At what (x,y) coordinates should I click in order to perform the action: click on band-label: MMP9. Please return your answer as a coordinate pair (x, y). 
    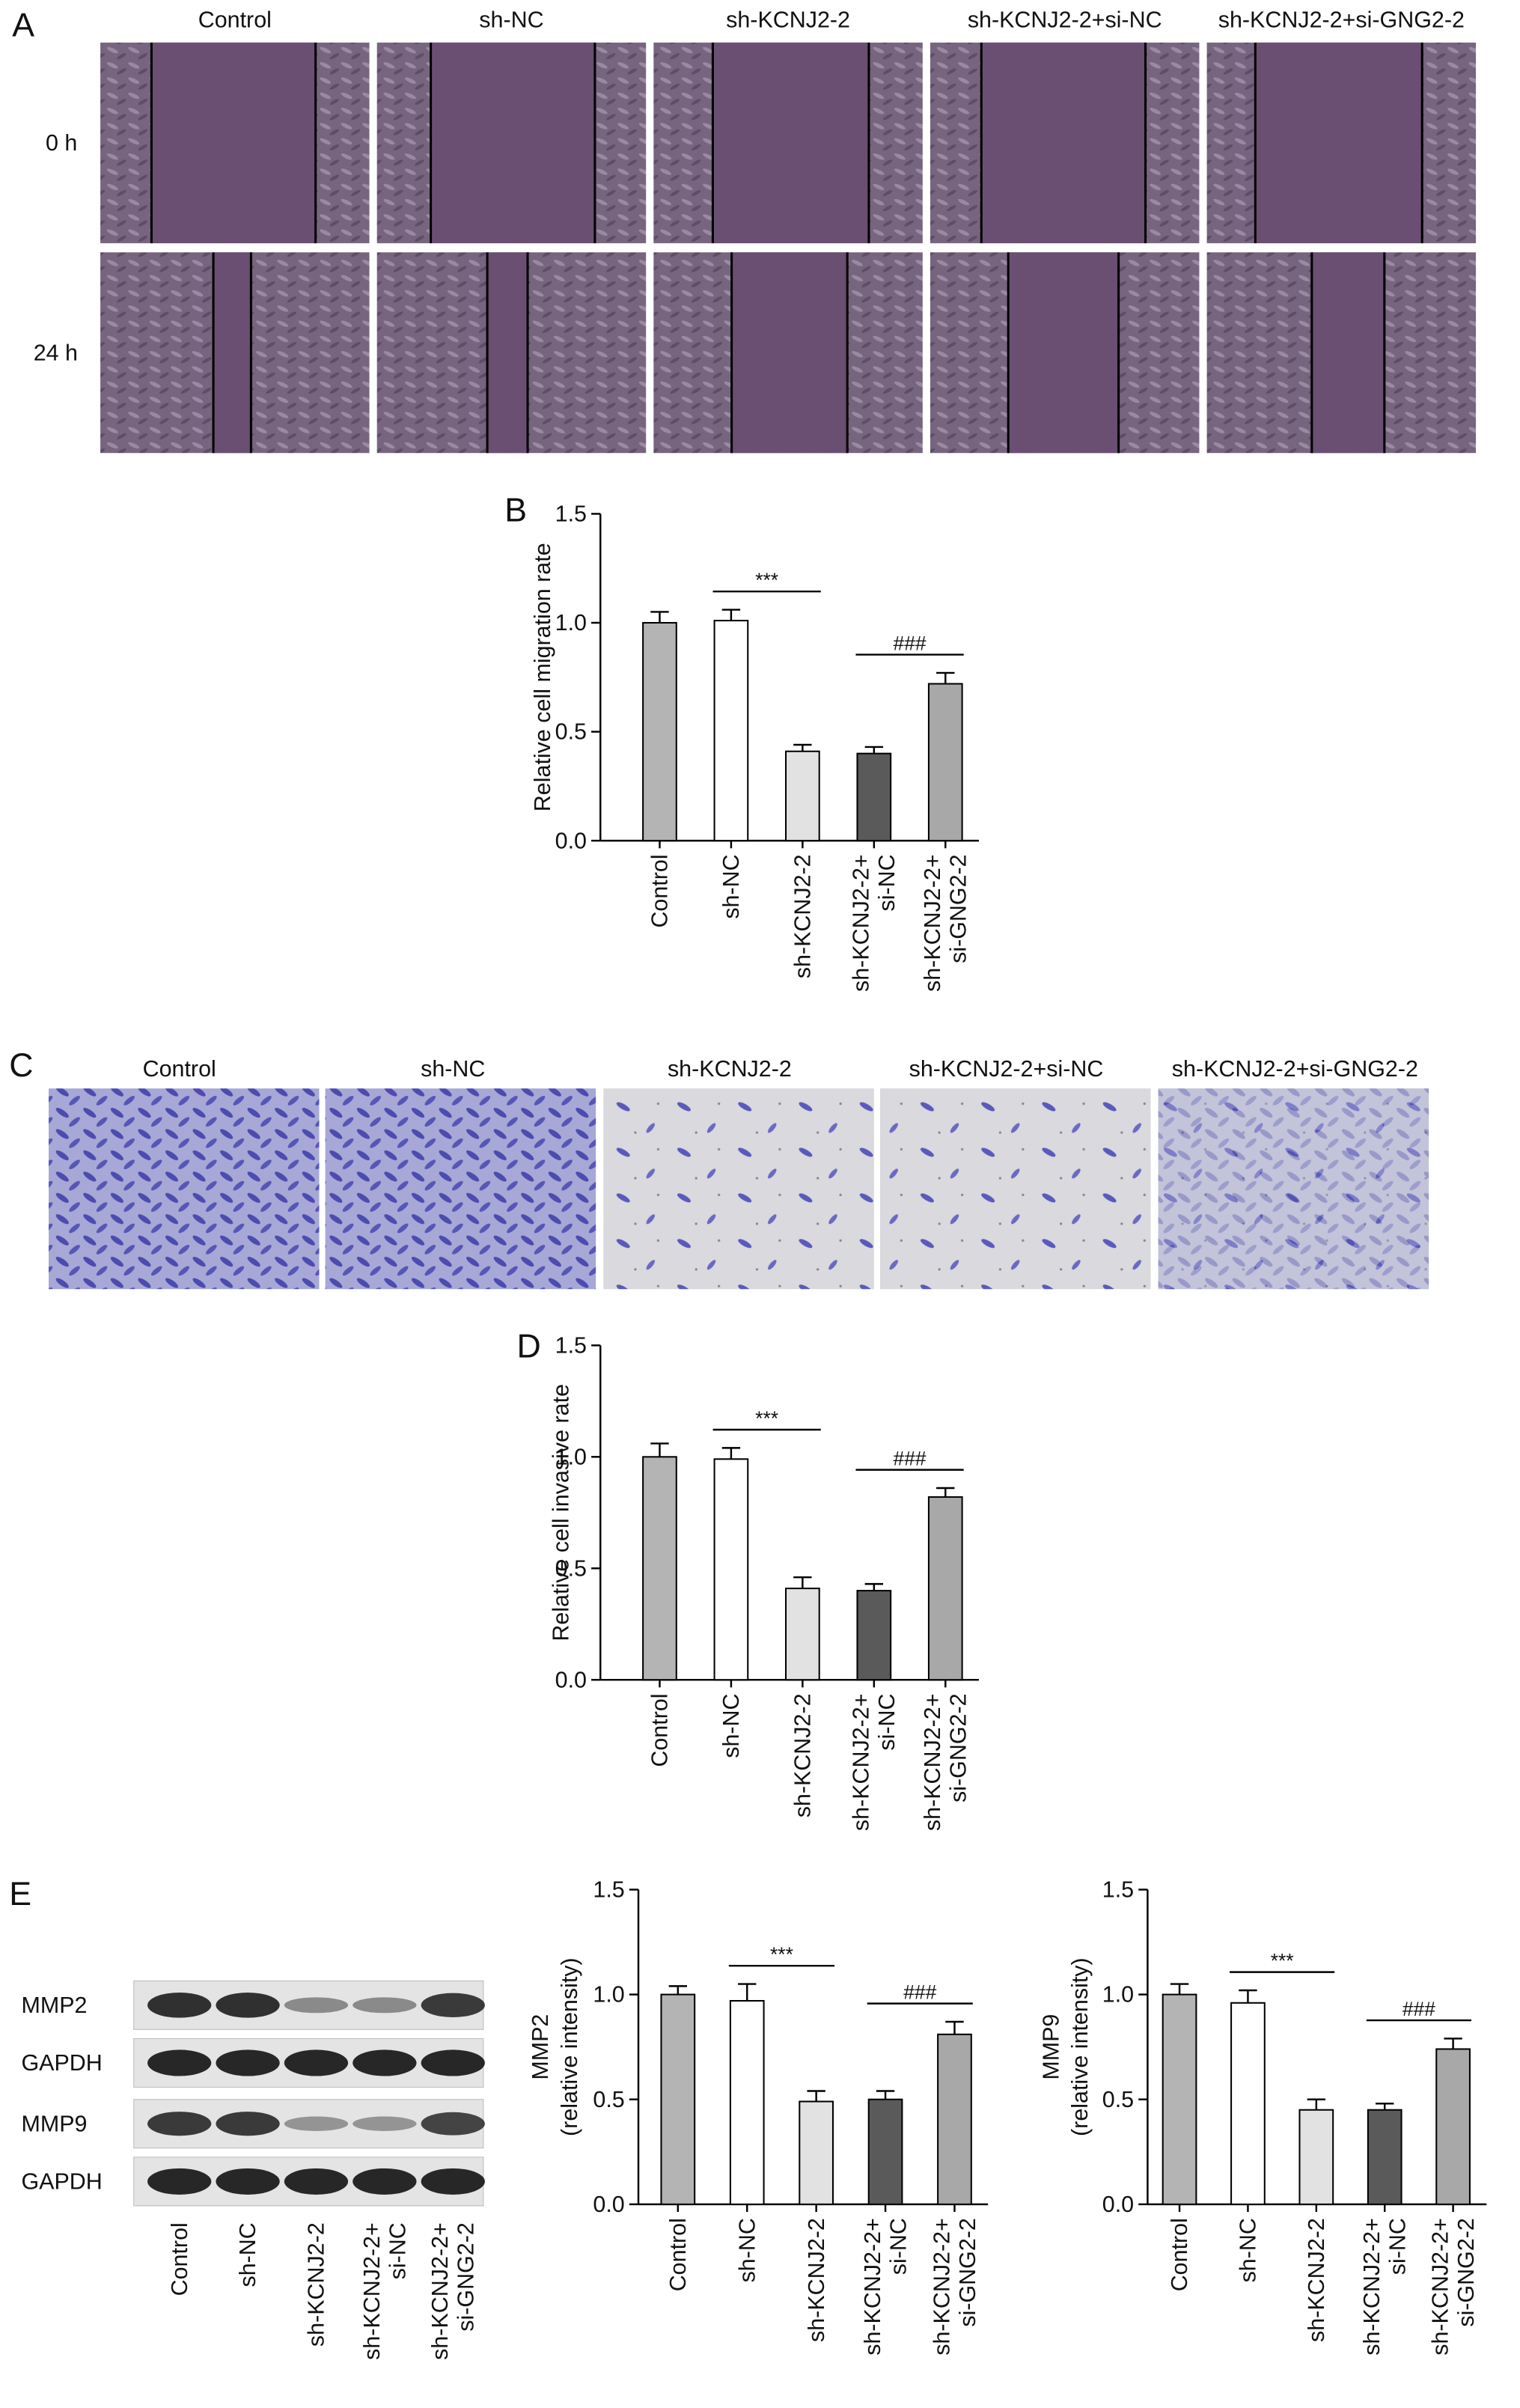
    Looking at the image, I should click on (54, 2123).